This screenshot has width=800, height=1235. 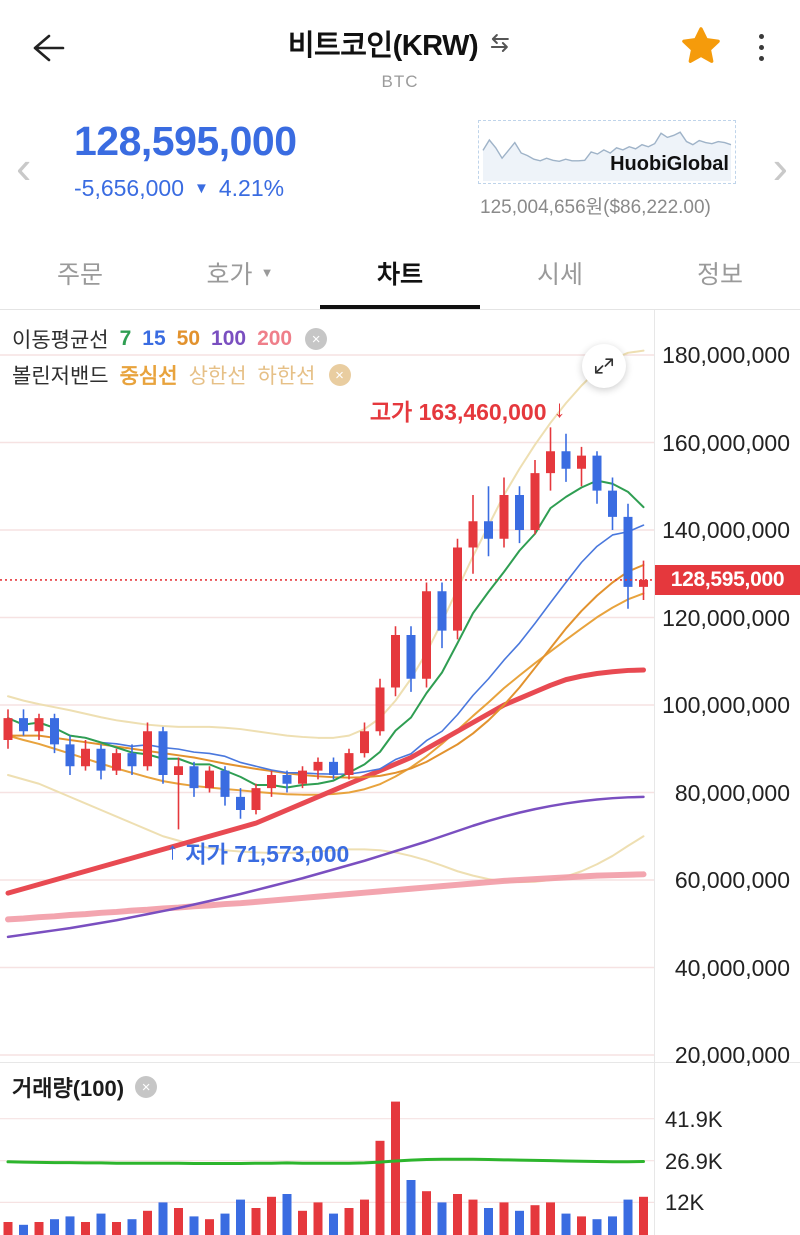 I want to click on price-axis-label: 160,000,000, so click(x=726, y=442).